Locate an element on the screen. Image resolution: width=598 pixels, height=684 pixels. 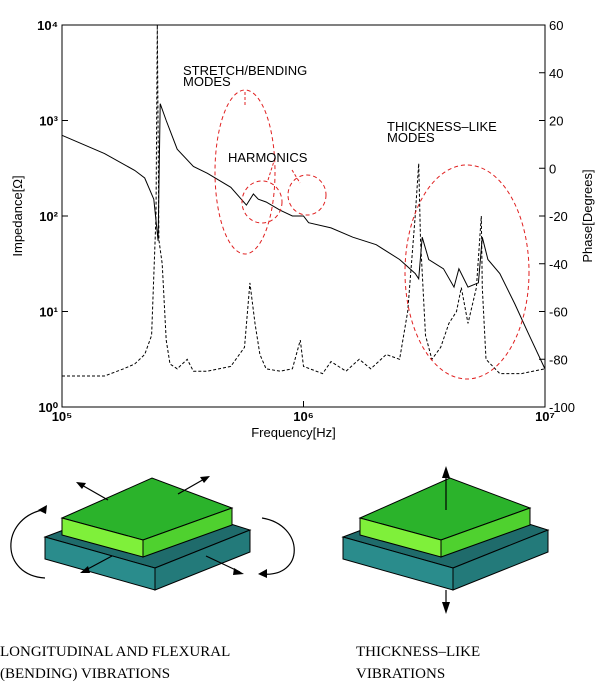
annotation: HARMONICS is located at coordinates (268, 157).